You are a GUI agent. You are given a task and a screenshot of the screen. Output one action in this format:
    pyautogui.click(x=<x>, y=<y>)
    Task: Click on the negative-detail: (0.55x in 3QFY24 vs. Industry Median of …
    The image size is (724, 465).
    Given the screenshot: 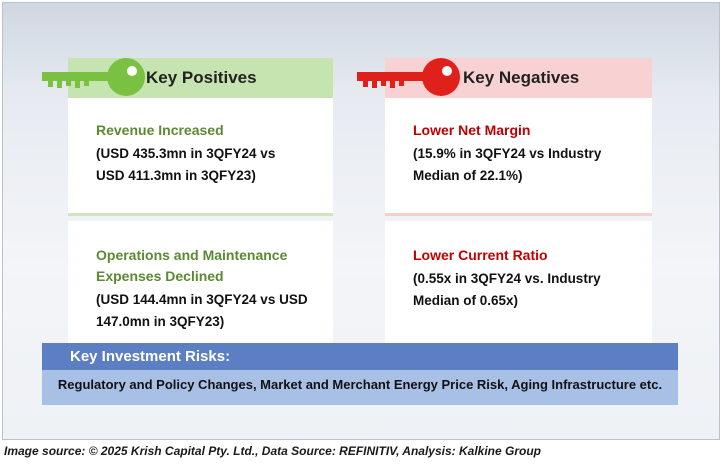 What is the action you would take?
    pyautogui.click(x=507, y=289)
    